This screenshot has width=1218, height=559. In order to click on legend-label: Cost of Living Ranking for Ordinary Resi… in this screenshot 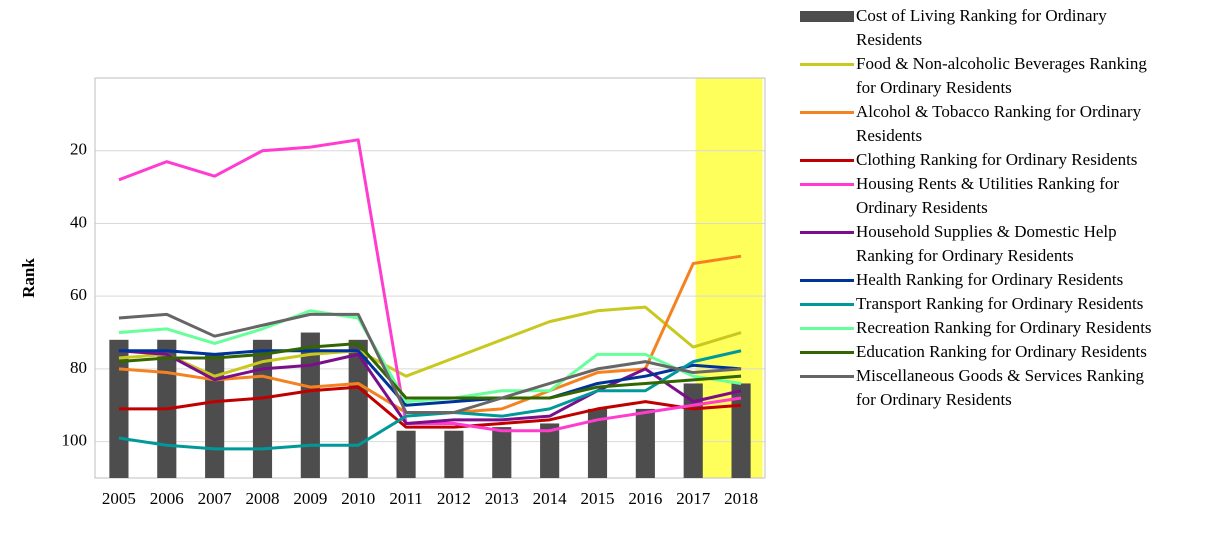, I will do `click(981, 27)`.